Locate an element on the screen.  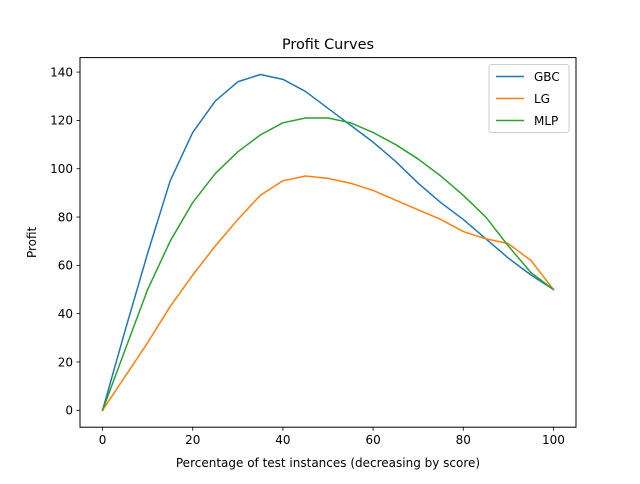
y-tick-label: 100 is located at coordinates (61, 169).